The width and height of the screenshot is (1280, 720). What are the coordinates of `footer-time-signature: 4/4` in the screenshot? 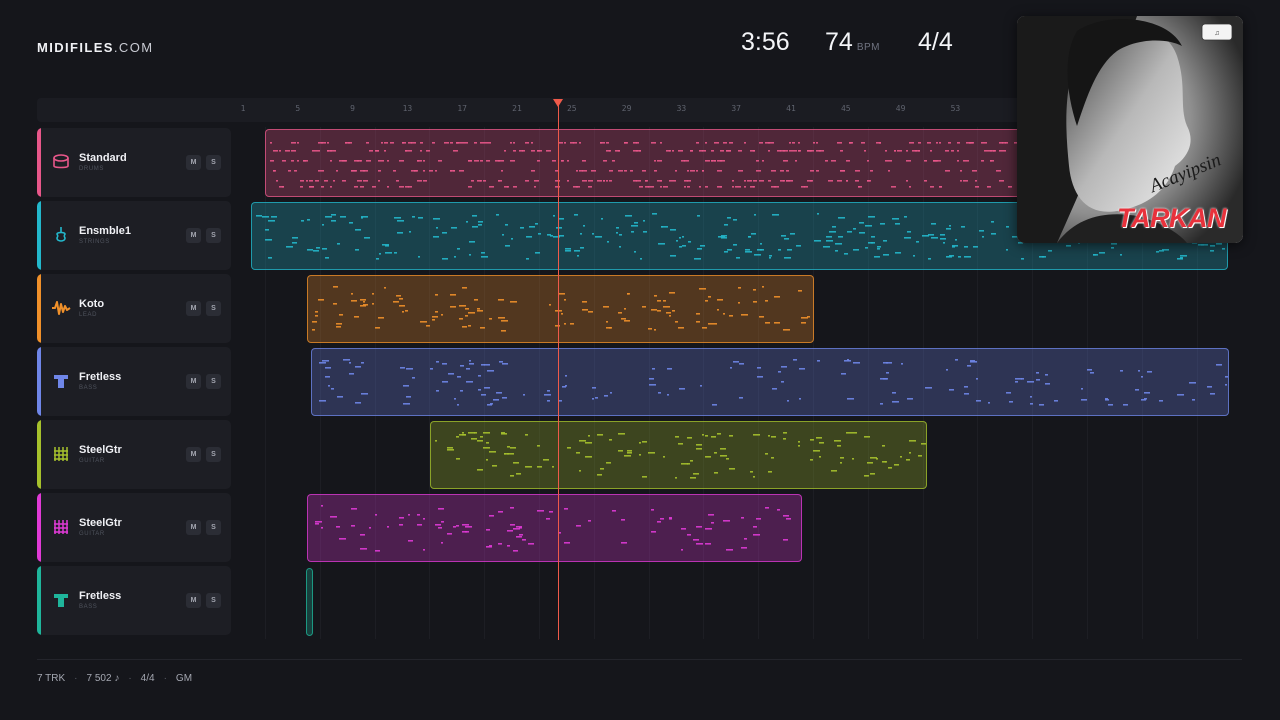 It's located at (147, 678).